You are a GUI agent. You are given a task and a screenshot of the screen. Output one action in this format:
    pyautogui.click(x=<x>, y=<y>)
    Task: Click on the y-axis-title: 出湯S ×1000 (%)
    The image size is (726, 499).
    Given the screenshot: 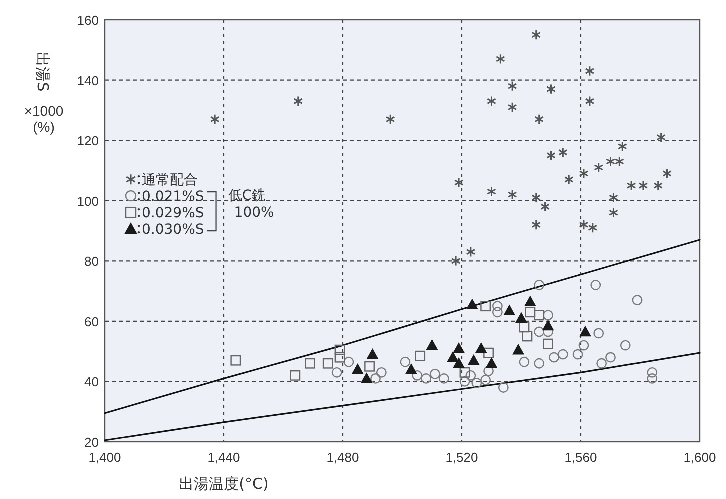 What is the action you would take?
    pyautogui.click(x=44, y=93)
    